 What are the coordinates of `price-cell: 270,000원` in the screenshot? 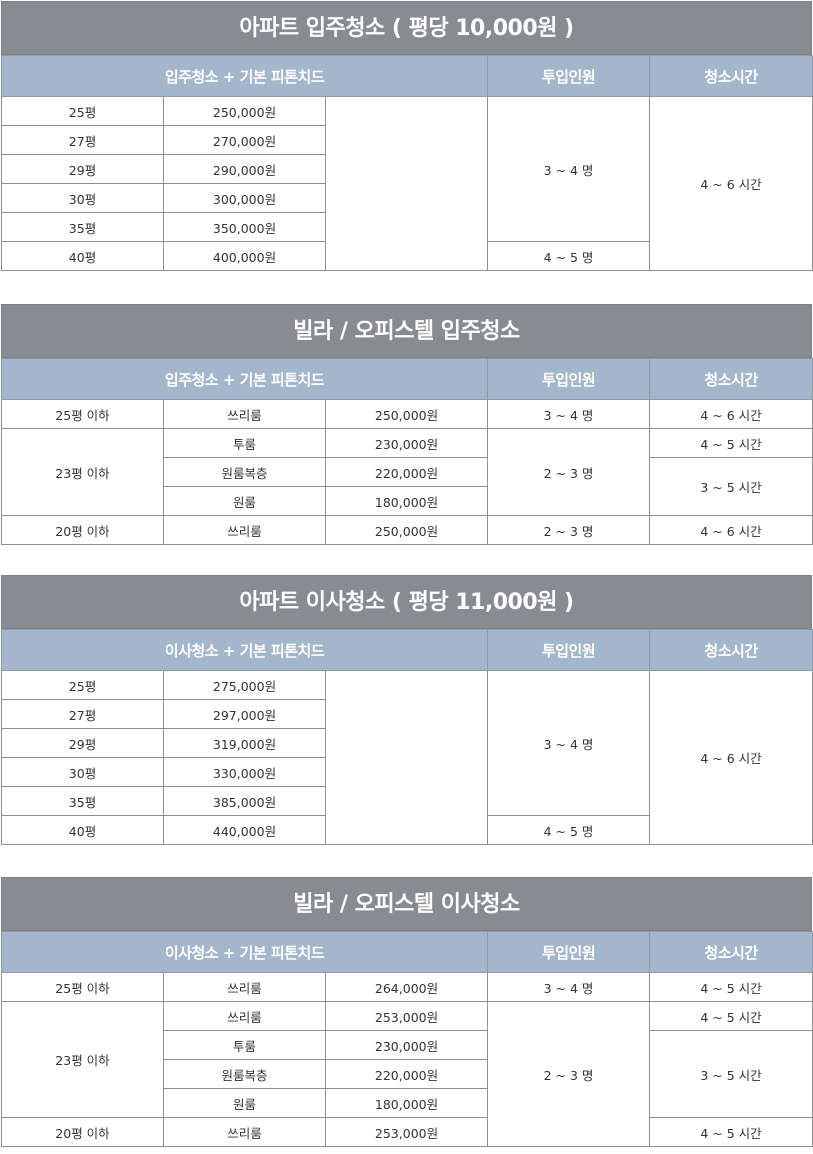 It's located at (244, 140).